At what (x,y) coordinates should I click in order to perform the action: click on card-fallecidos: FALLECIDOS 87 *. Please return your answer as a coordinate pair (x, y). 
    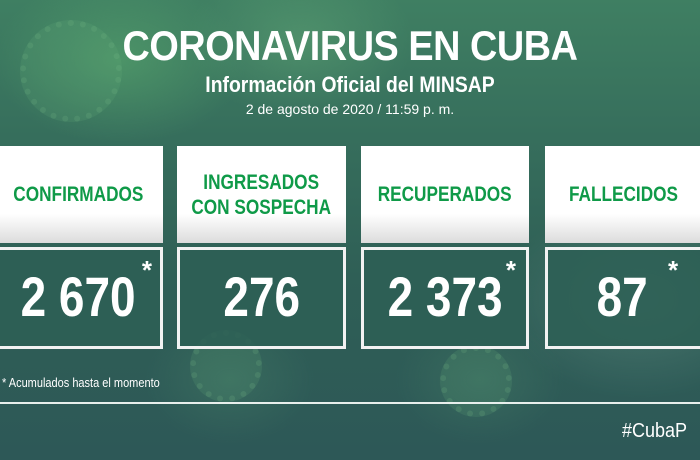
    Looking at the image, I should click on (622, 247).